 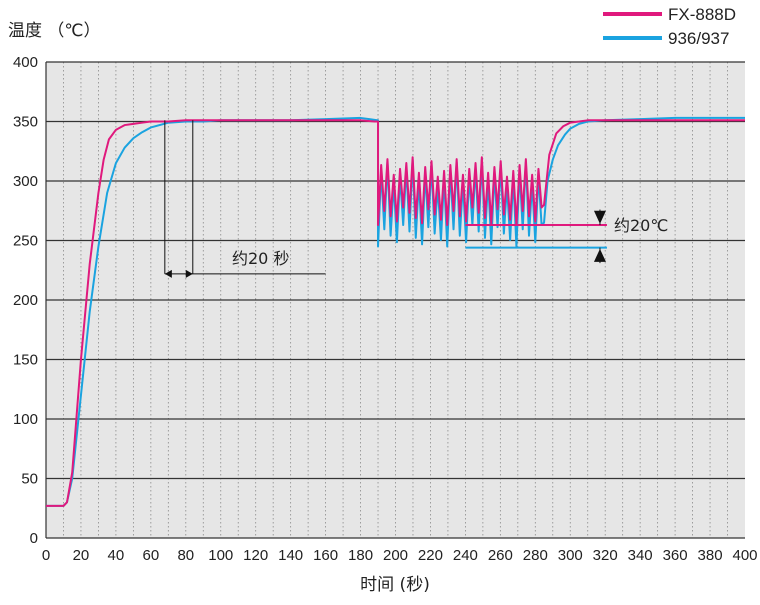 What do you see at coordinates (168, 273) in the screenshot?
I see `arrowhead-left` at bounding box center [168, 273].